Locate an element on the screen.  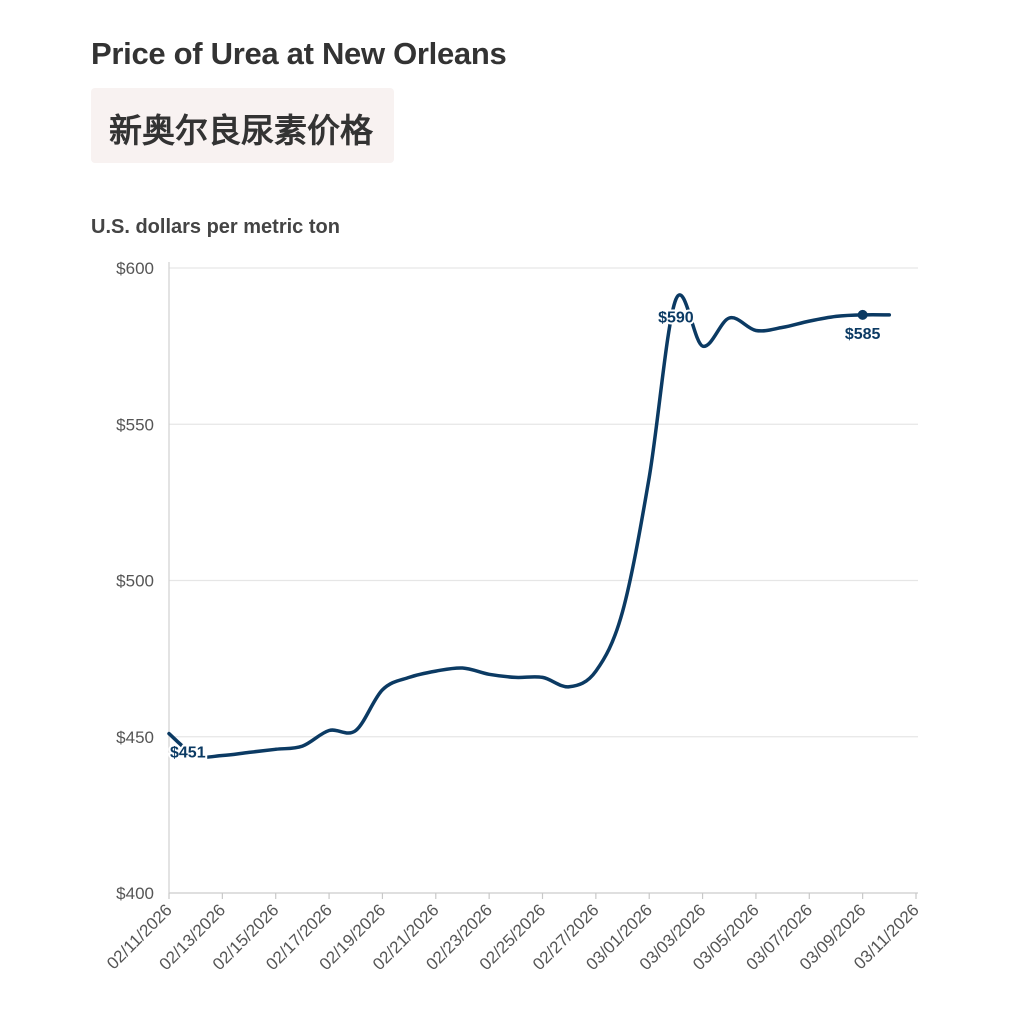
y-axis: $400 $450 $500 $550 $600 is located at coordinates (143, 581).